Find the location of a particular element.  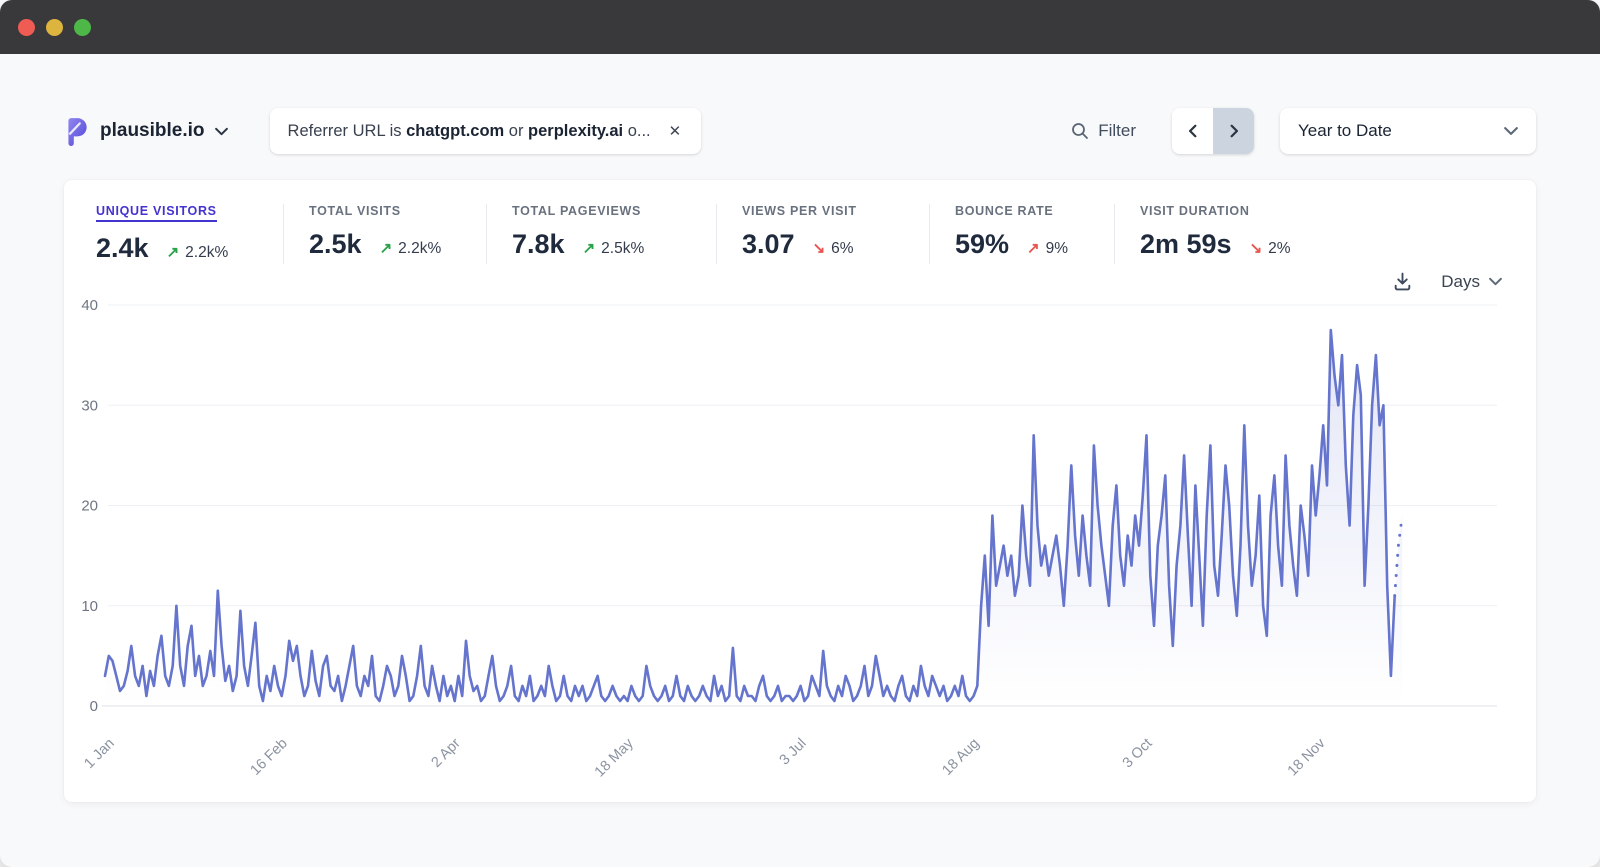

prev-period-button is located at coordinates (1192, 131).